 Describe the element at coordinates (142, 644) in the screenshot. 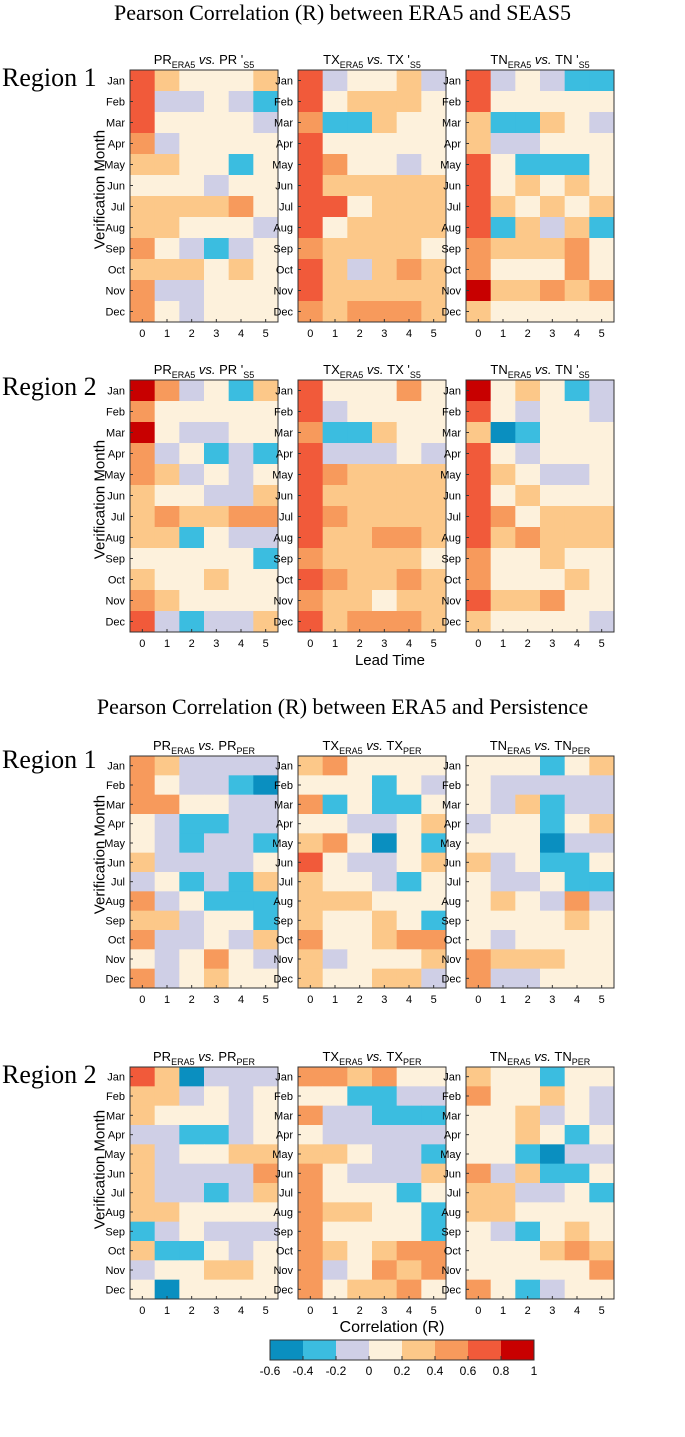

I see `x-tick-label: 0` at that location.